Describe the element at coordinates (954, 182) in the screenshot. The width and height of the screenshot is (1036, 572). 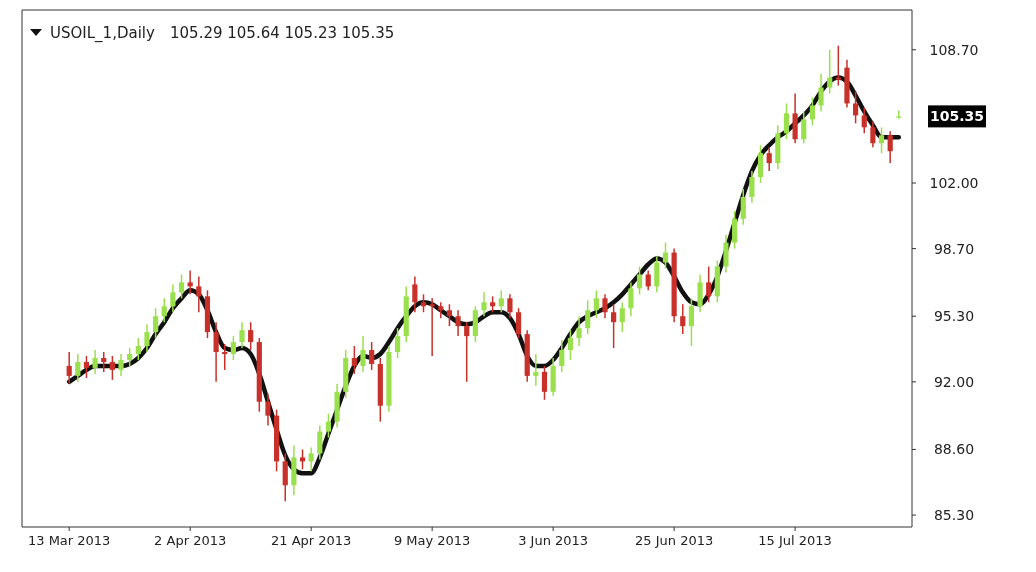
I see `y-tick-label: 102.00` at that location.